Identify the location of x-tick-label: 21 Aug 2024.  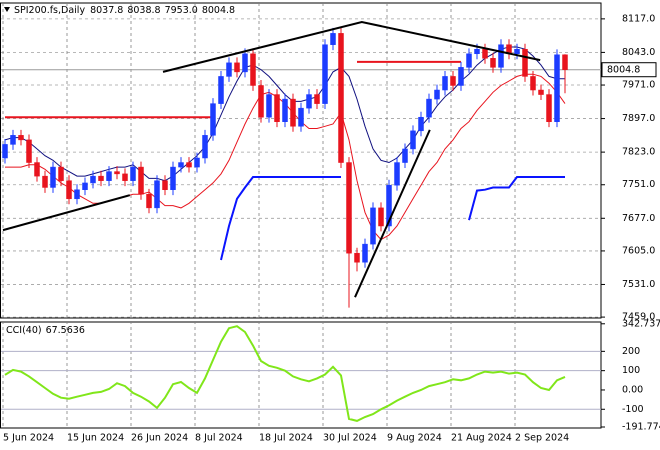
(481, 438).